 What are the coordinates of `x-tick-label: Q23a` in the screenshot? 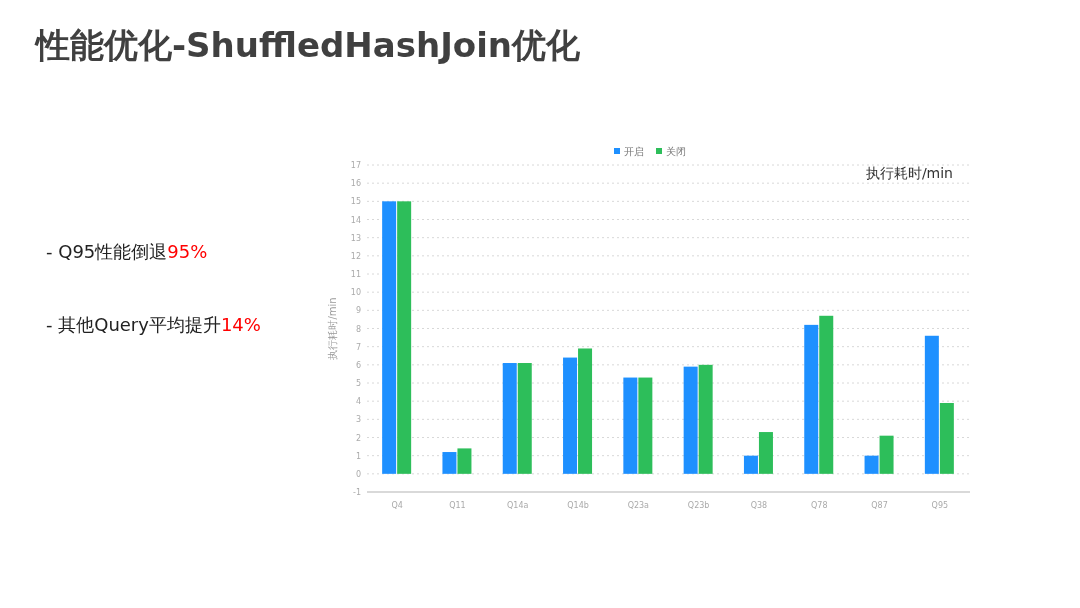 It's located at (638, 505).